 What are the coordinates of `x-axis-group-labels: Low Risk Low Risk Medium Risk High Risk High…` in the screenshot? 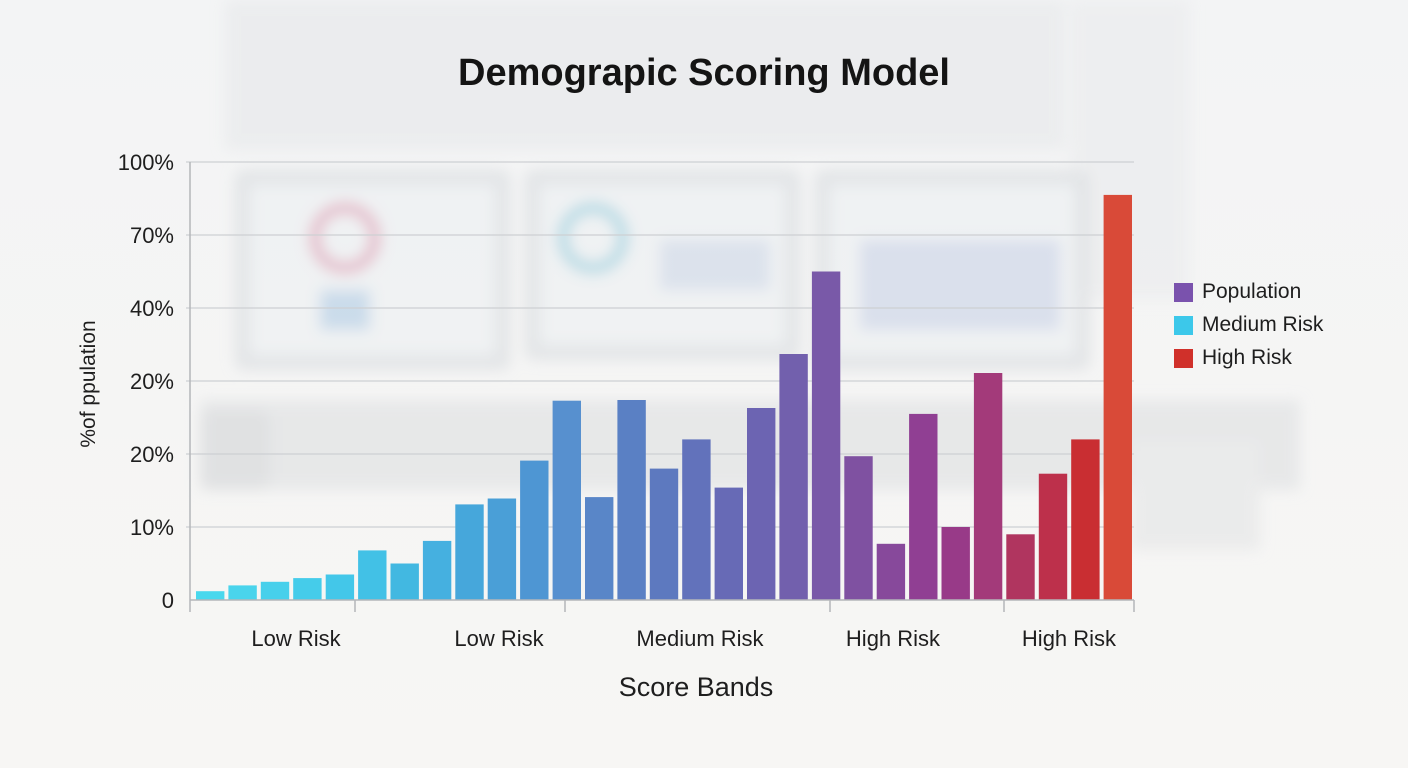 It's located at (684, 638).